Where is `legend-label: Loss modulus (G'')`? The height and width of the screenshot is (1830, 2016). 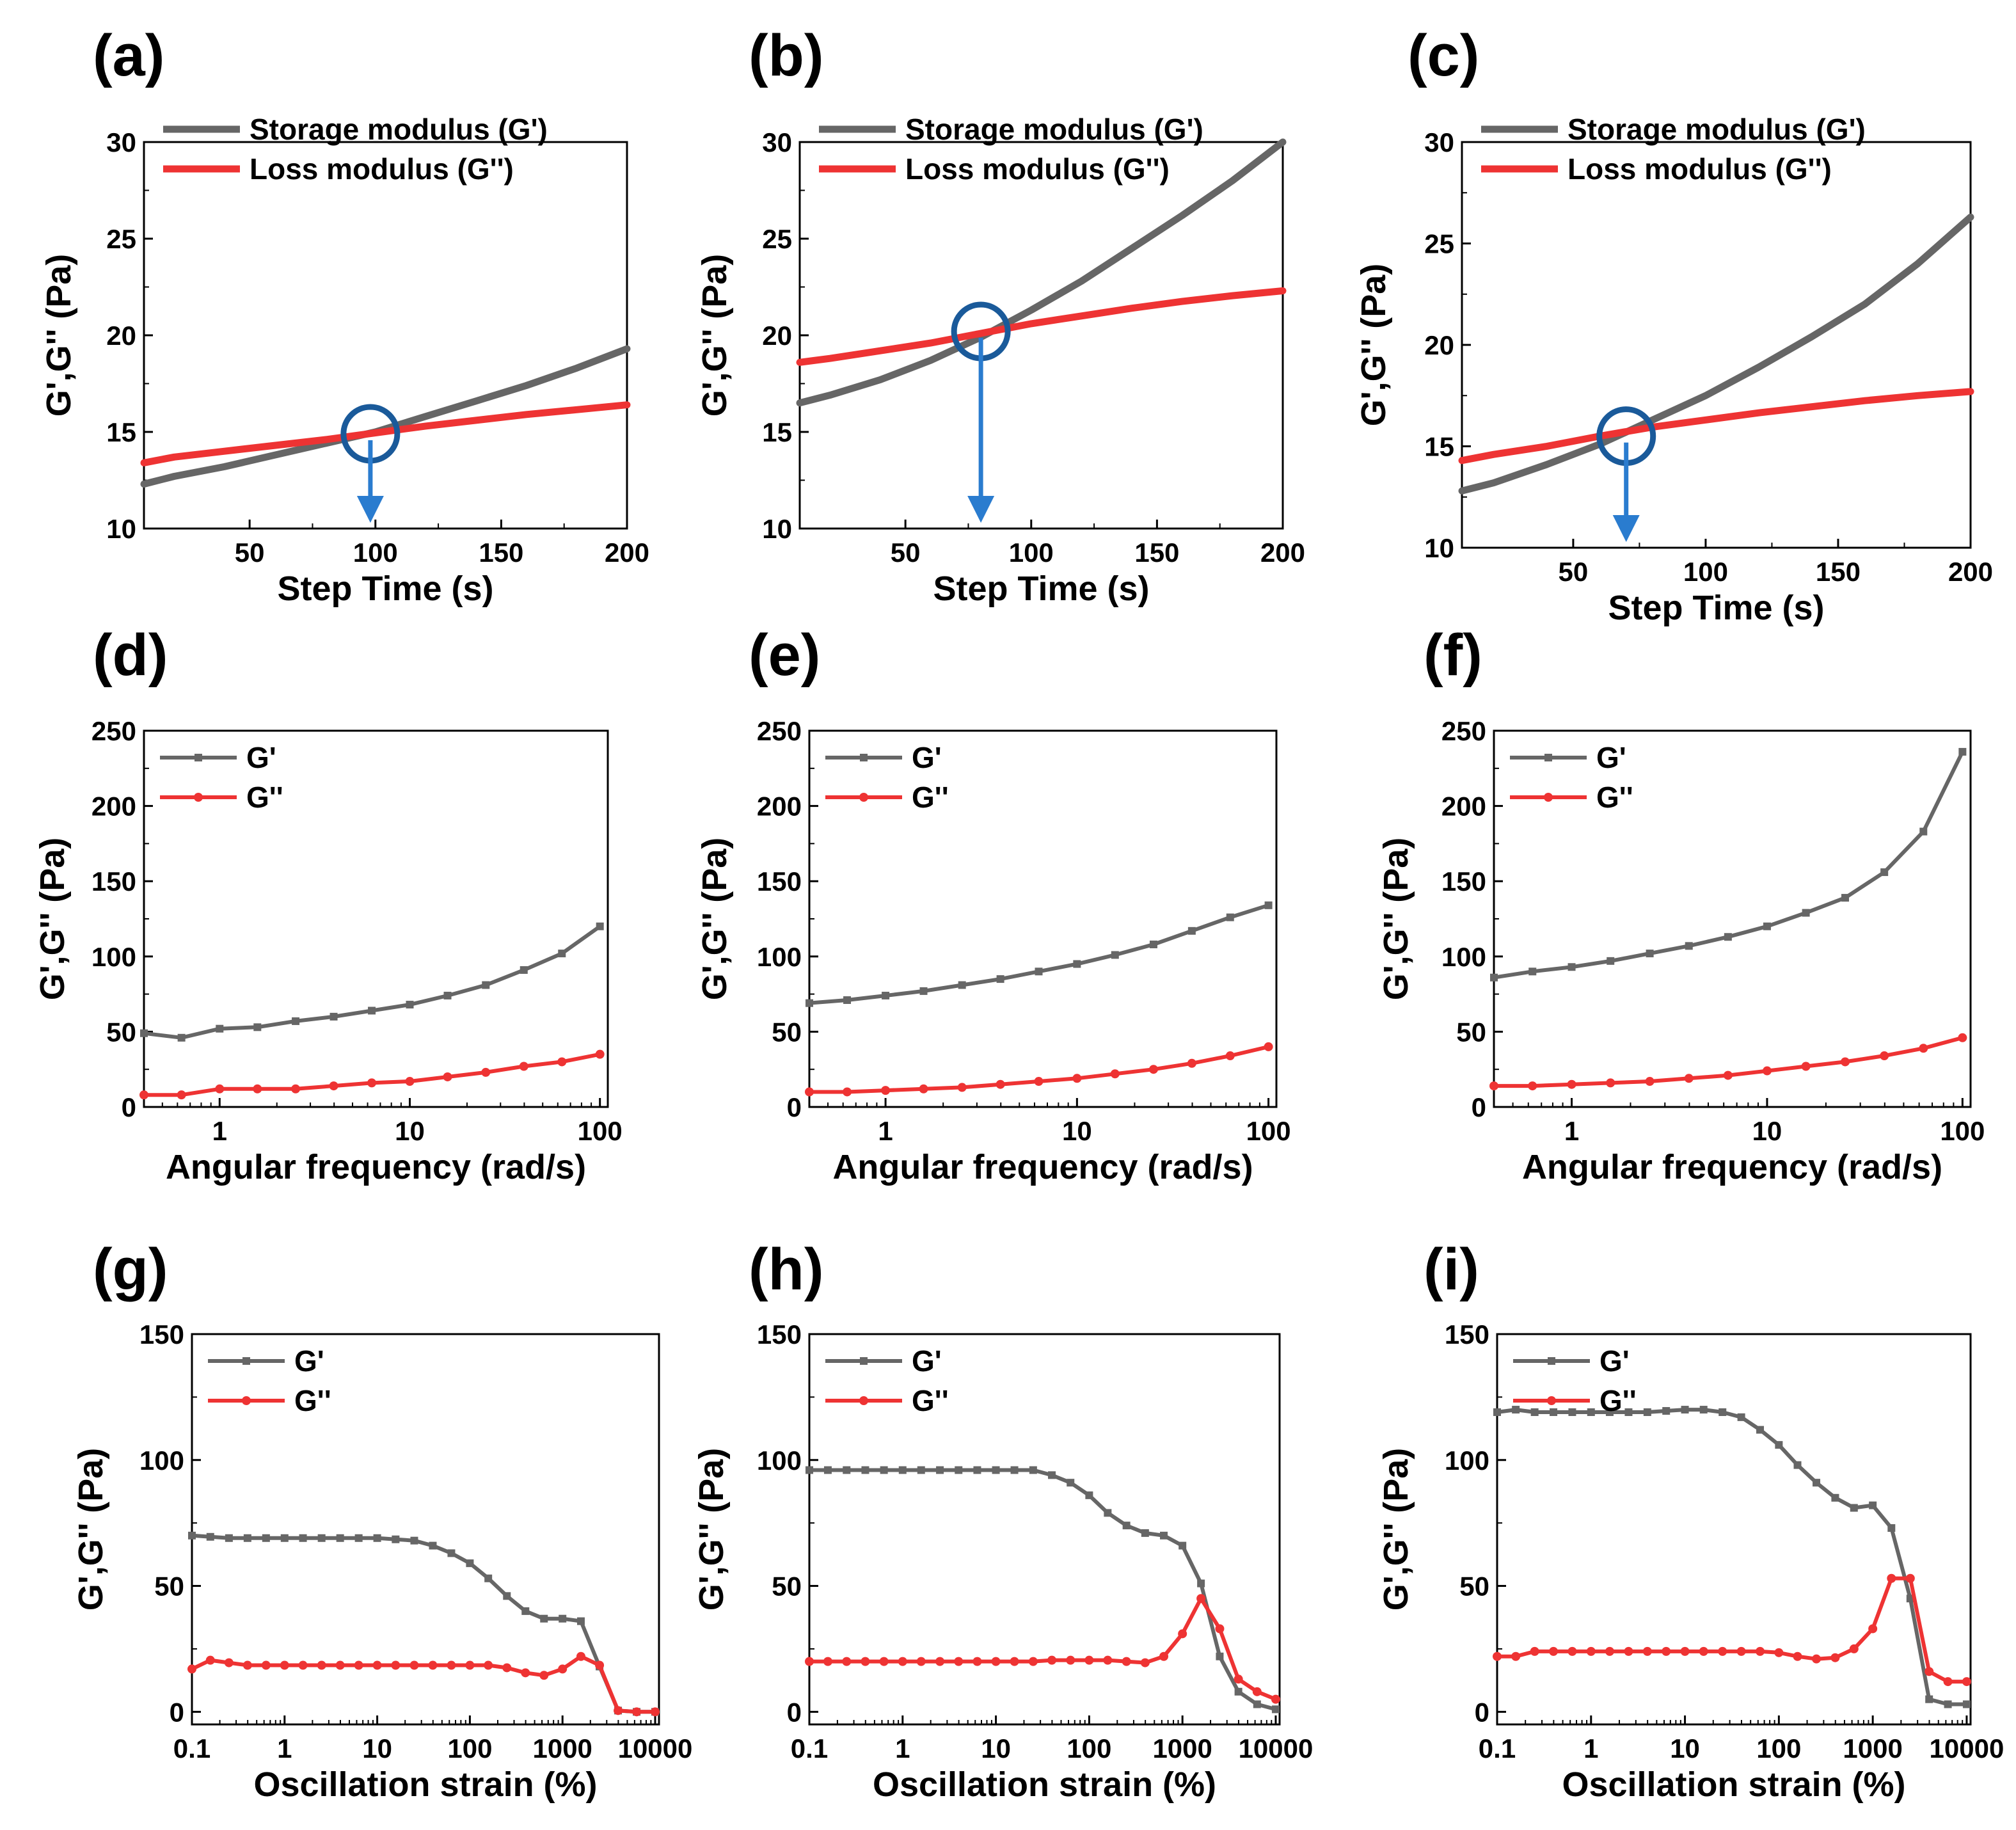 legend-label: Loss modulus (G'') is located at coordinates (382, 169).